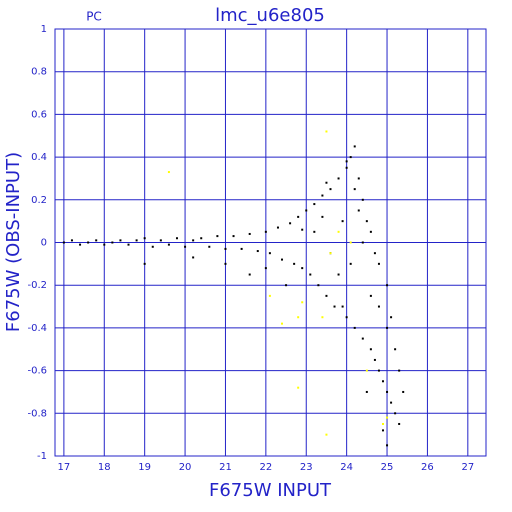  I want to click on x-tick-label: 22, so click(265, 467).